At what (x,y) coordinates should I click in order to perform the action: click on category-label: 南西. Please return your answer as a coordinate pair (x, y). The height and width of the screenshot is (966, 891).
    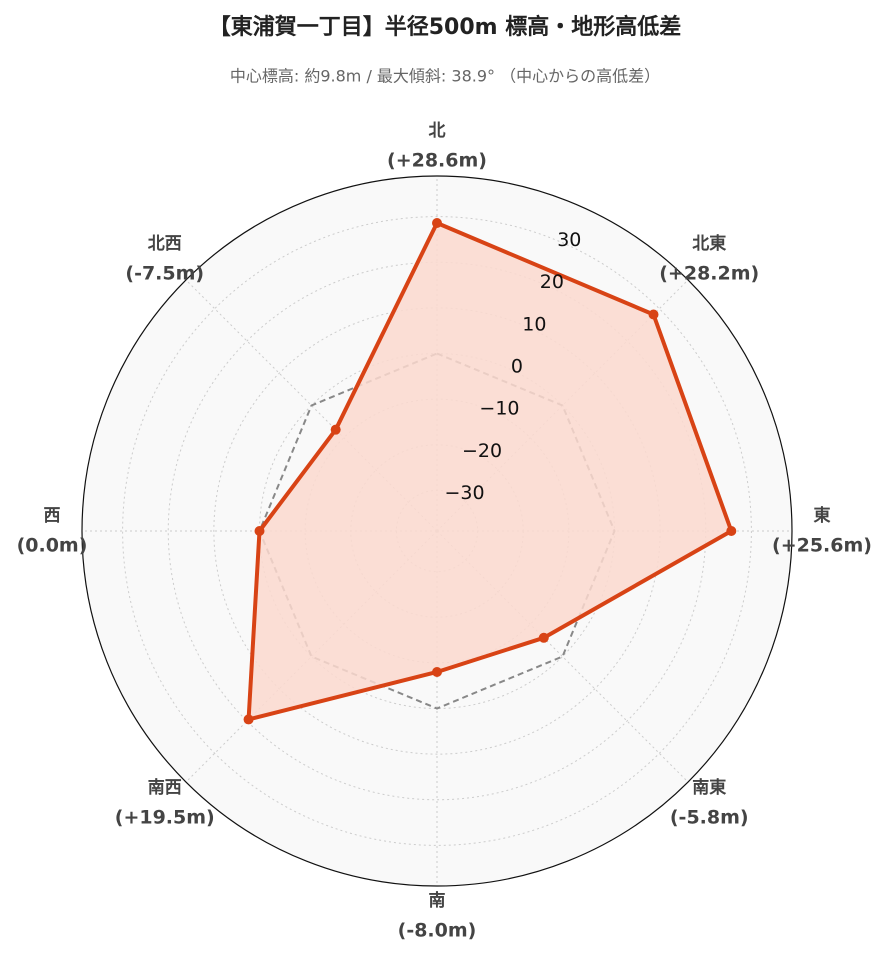
    Looking at the image, I should click on (165, 787).